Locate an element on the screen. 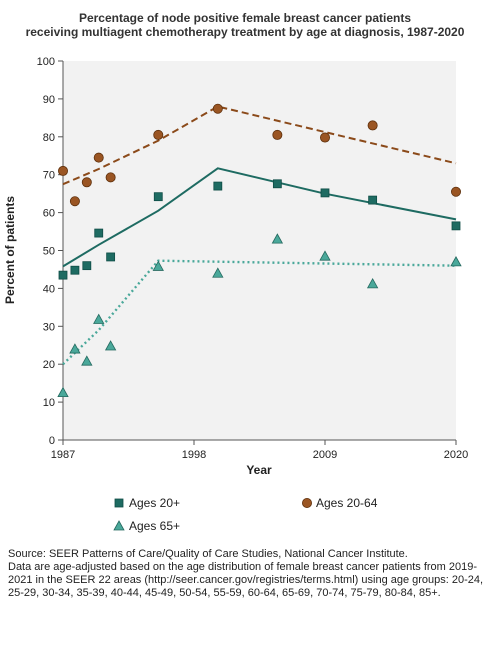 The height and width of the screenshot is (646, 491). y-axis-title: Percent of patients is located at coordinates (10, 250).